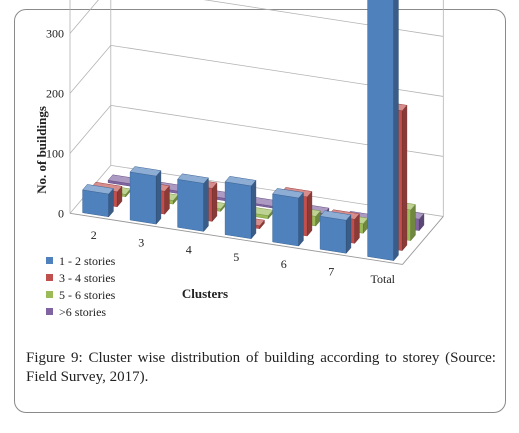  I want to click on x-tick-label: 7, so click(331, 272).